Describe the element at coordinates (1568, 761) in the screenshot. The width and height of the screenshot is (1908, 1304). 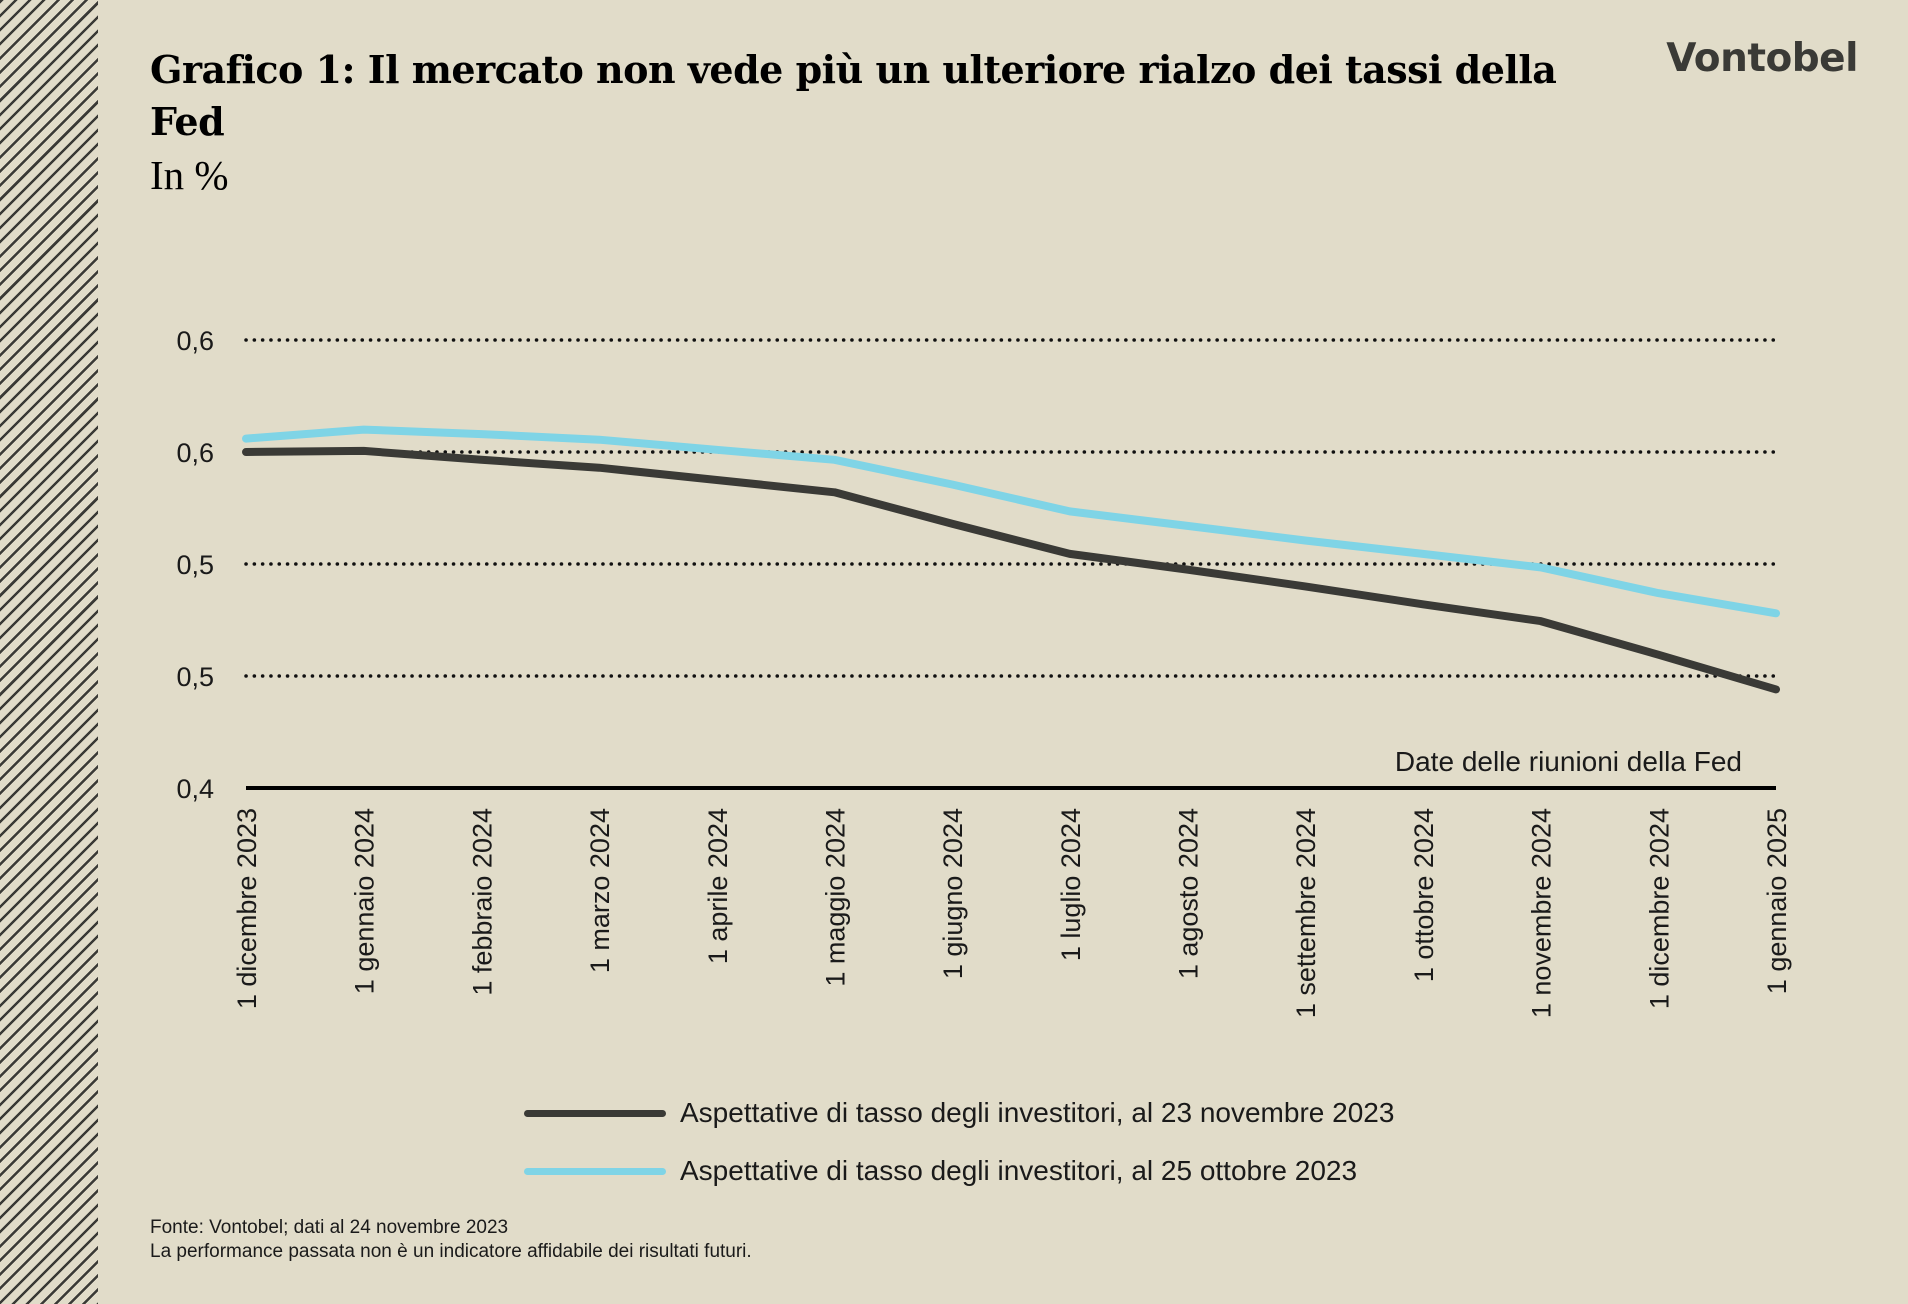
I see `x-axis-title: Date delle riunioni della Fed` at that location.